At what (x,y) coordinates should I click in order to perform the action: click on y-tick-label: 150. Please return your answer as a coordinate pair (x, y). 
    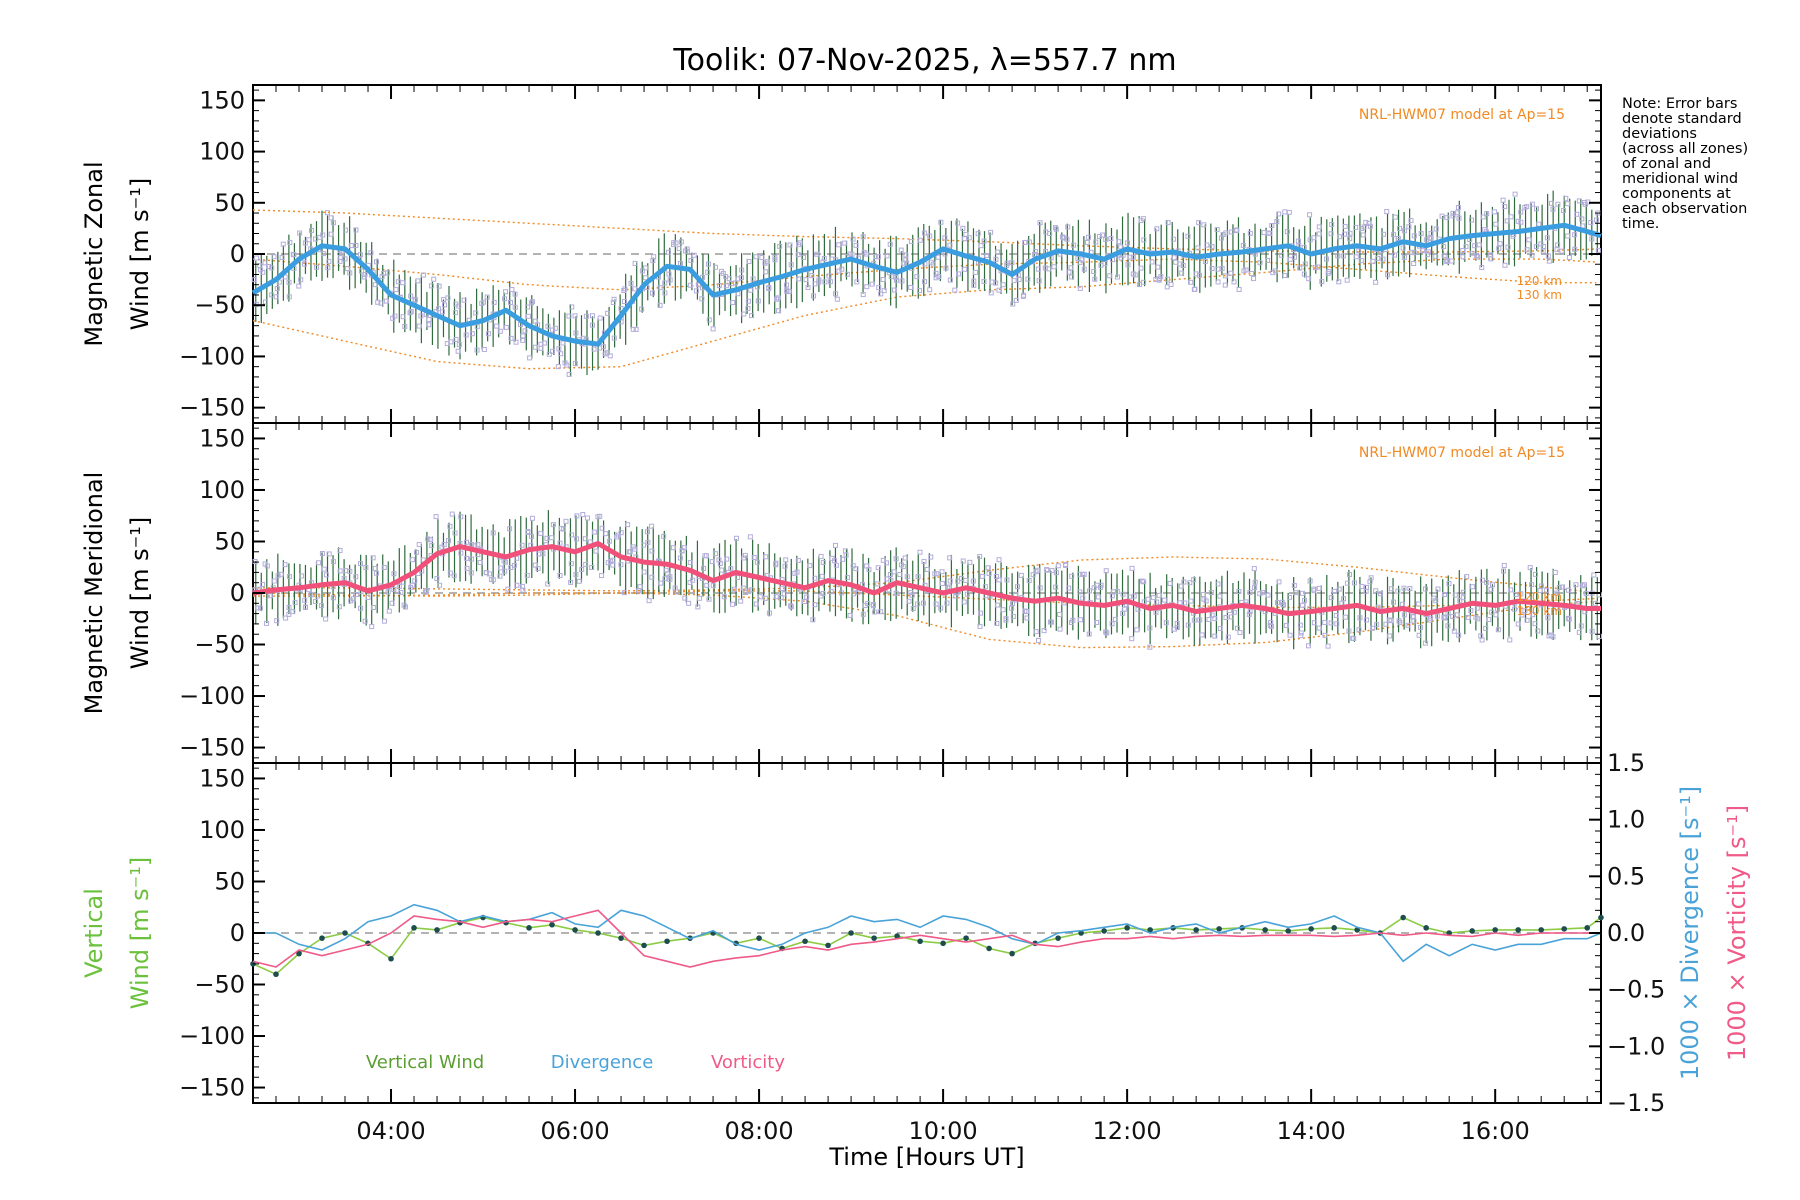
    Looking at the image, I should click on (222, 100).